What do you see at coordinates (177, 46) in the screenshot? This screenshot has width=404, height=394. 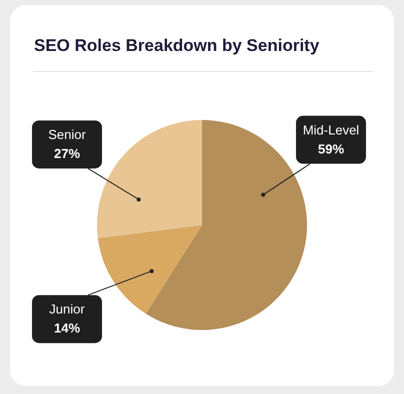 I see `chart-title: SEO Roles Breakdown by Seniority` at bounding box center [177, 46].